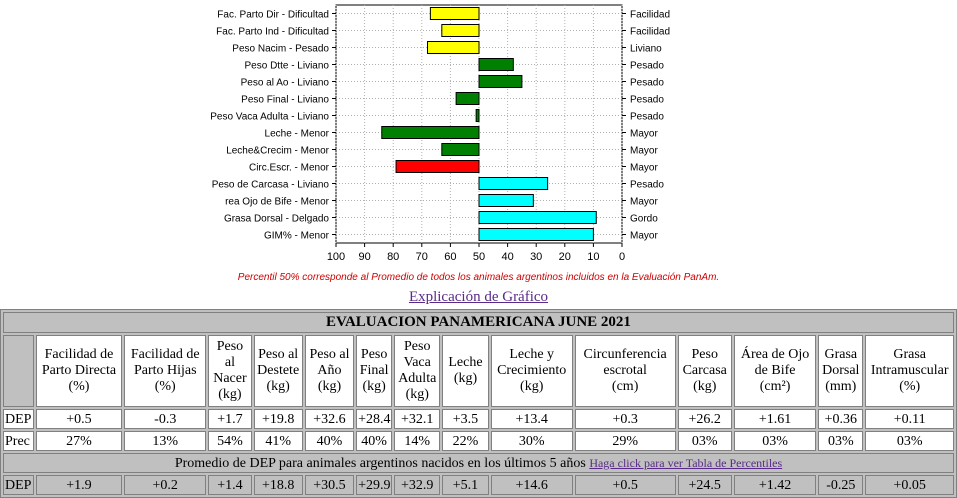 The image size is (957, 498). I want to click on column-header: Leche y Crecimiento (kg), so click(531, 371).